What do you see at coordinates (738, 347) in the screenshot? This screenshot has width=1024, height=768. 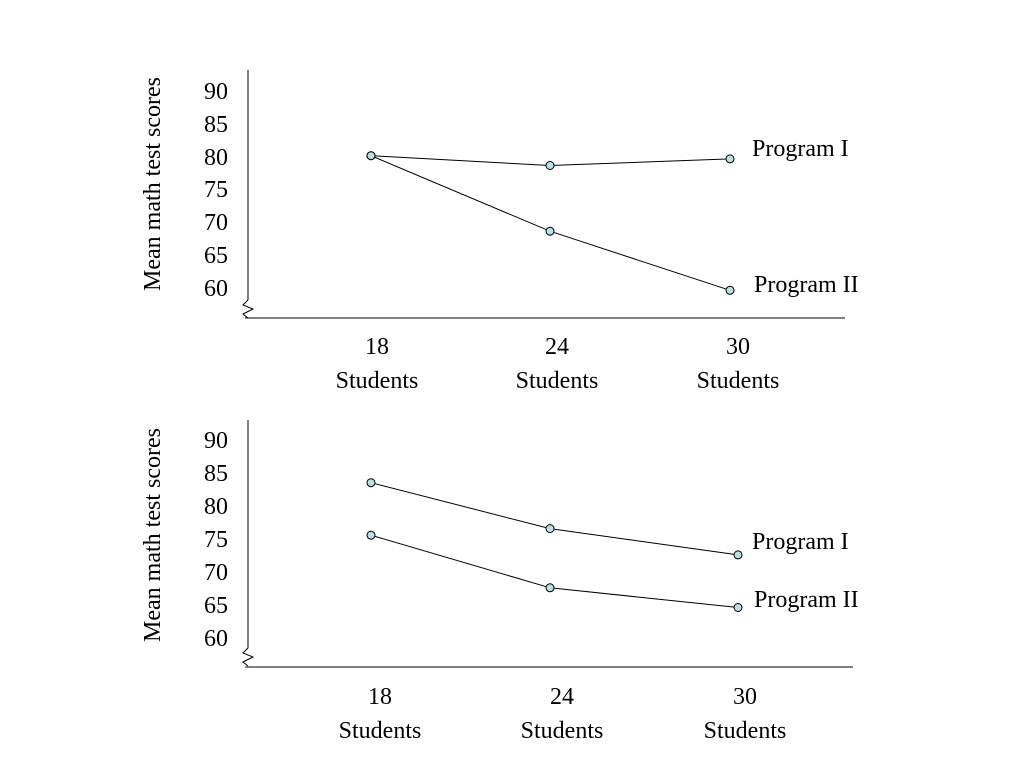 I see `chart-1-x-tick-number: 30` at bounding box center [738, 347].